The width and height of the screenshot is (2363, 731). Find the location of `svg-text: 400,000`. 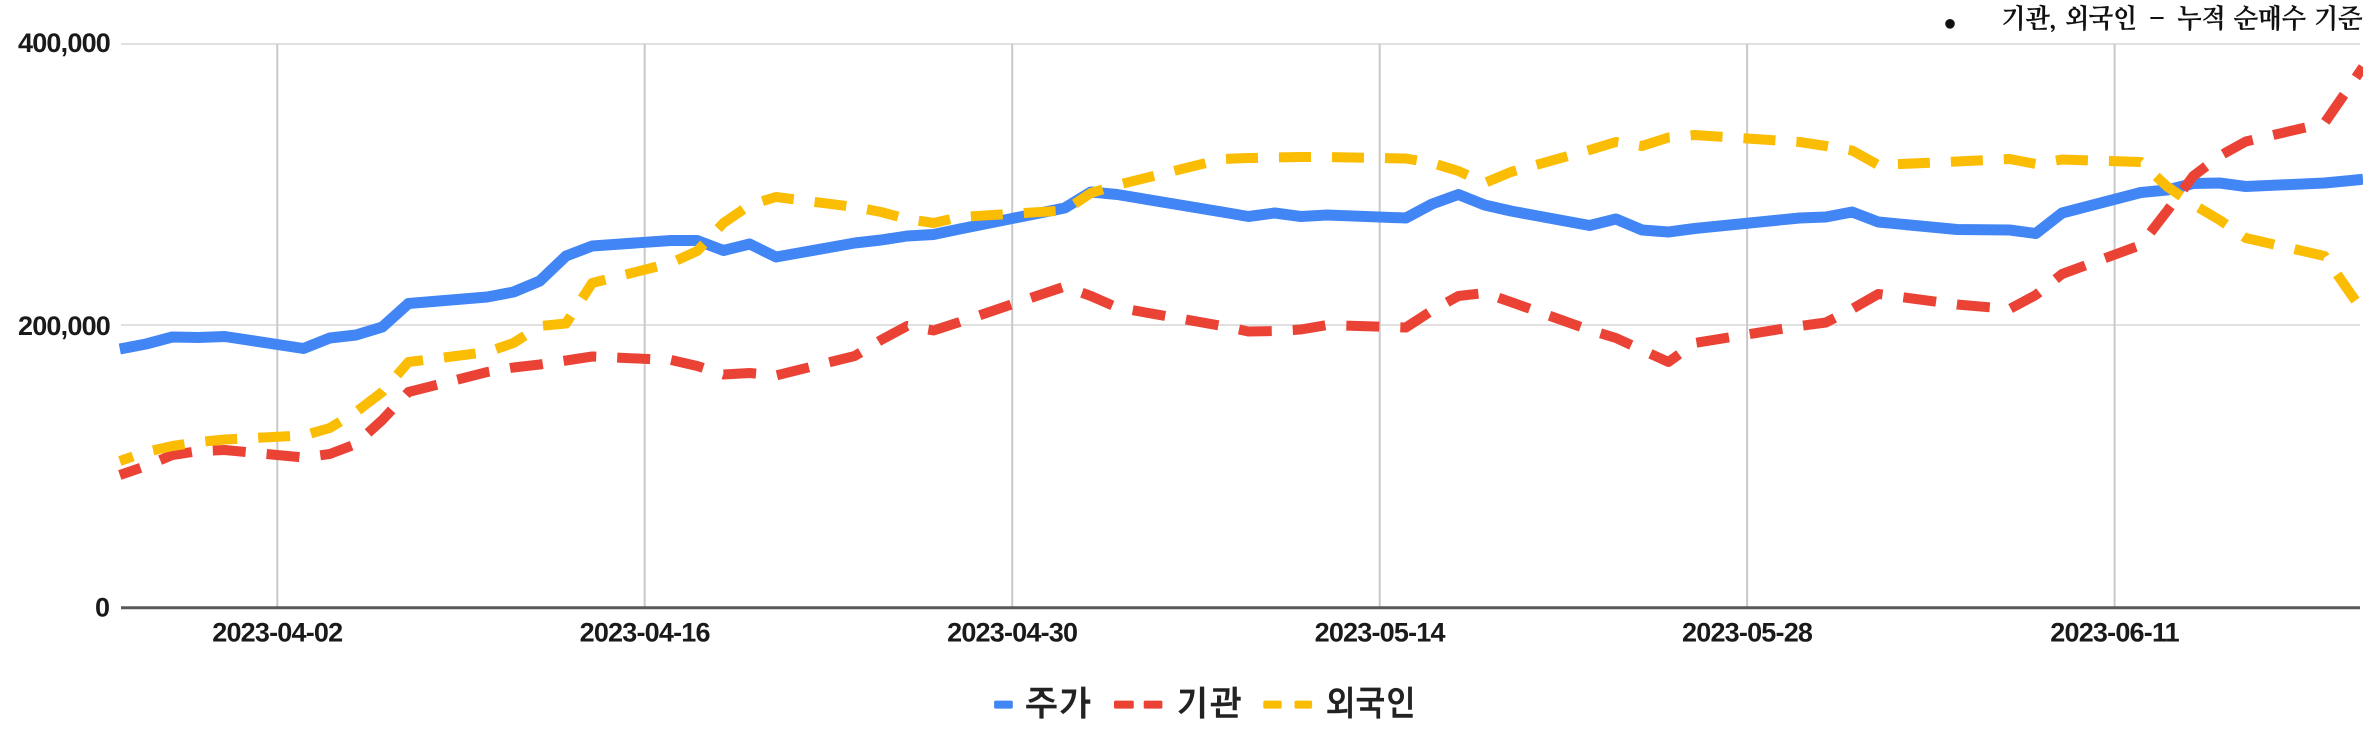

svg-text: 400,000 is located at coordinates (64, 43).